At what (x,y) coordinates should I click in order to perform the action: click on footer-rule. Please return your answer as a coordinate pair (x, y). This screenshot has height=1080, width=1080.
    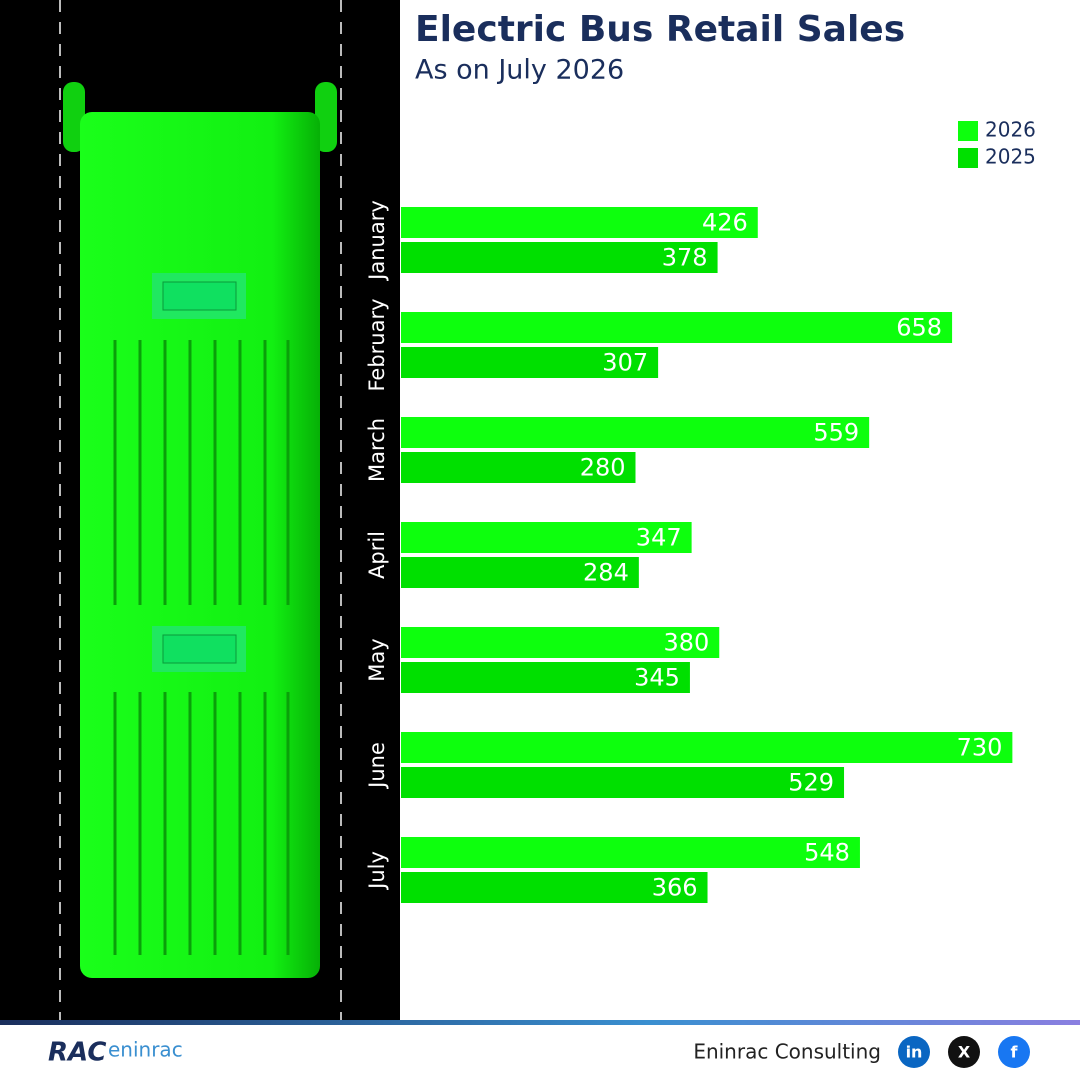
    Looking at the image, I should click on (540, 1022).